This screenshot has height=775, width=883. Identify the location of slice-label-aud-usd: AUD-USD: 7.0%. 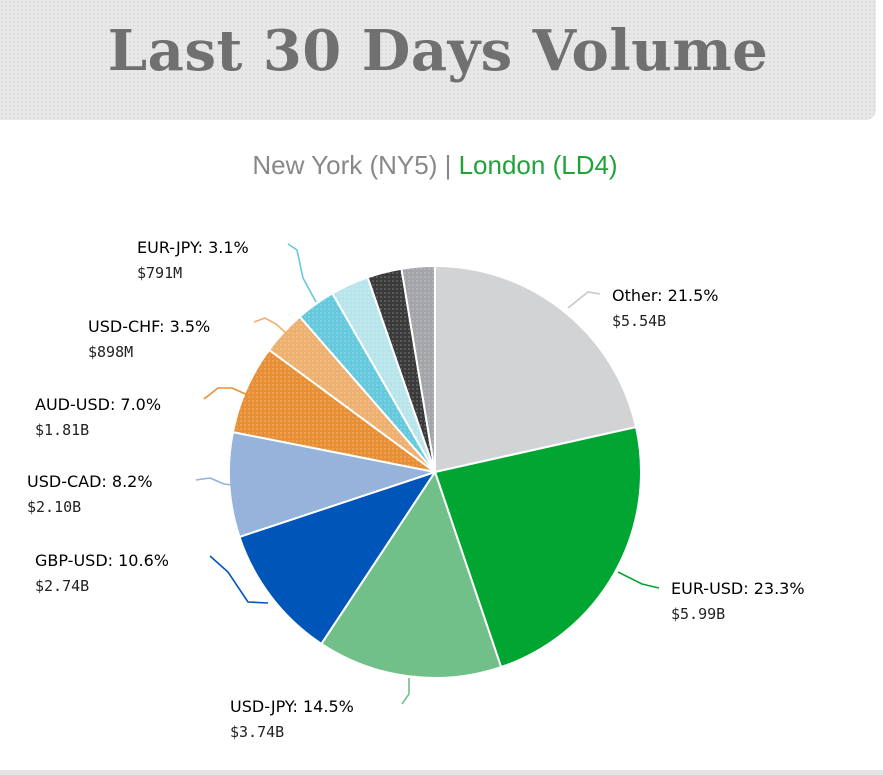
(98, 404).